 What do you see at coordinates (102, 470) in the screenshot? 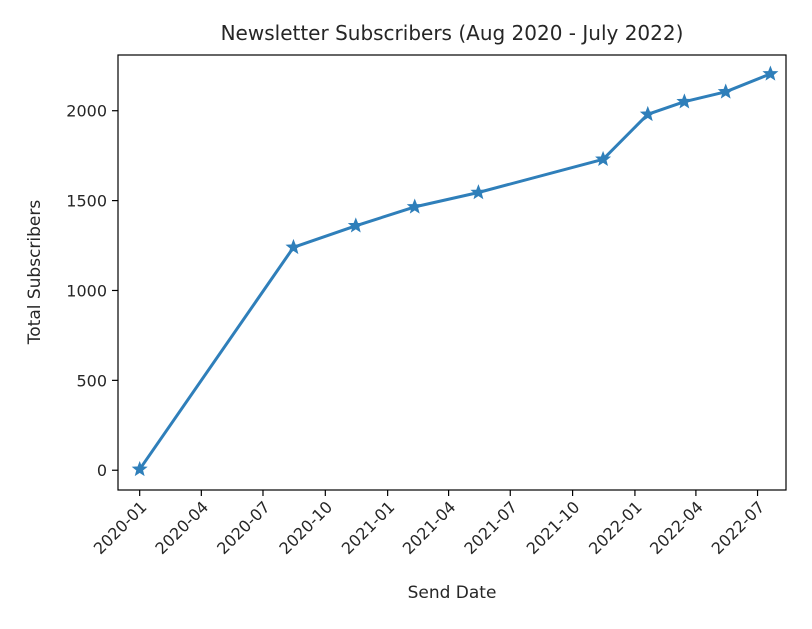
I see `y-tick-label: 0` at bounding box center [102, 470].